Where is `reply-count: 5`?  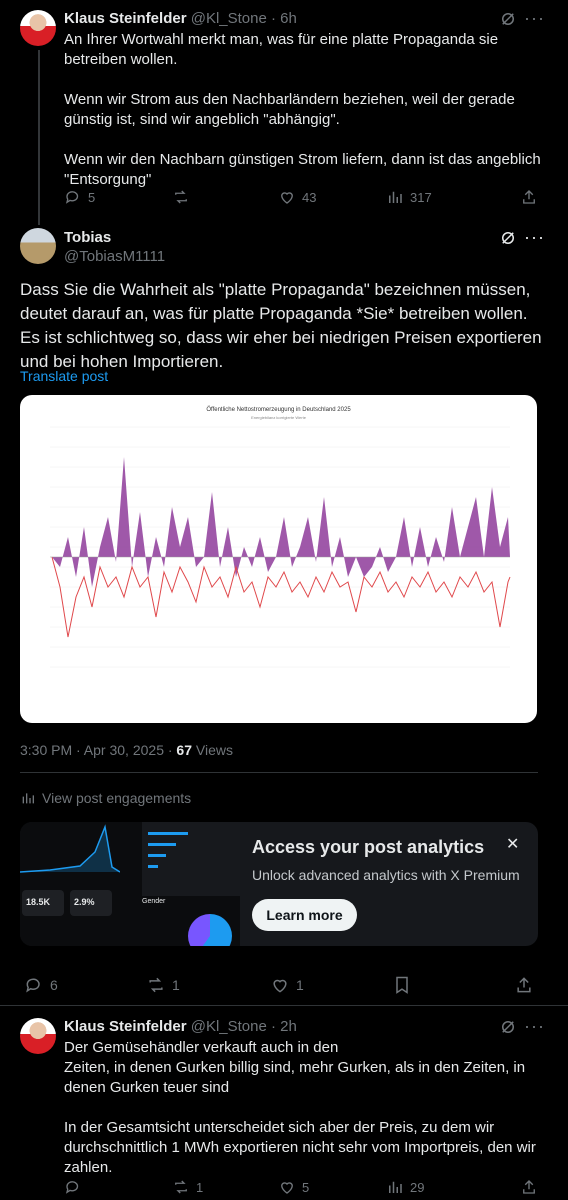 reply-count: 5 is located at coordinates (92, 197).